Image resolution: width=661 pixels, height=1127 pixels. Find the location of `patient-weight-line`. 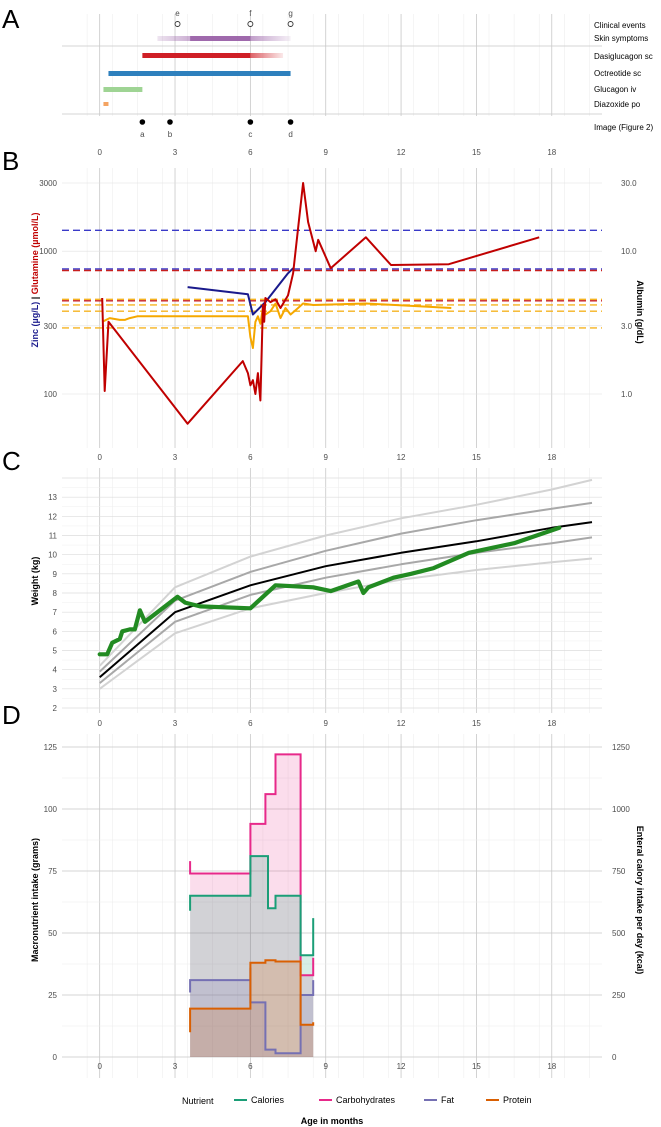

patient-weight-line is located at coordinates (329, 591).